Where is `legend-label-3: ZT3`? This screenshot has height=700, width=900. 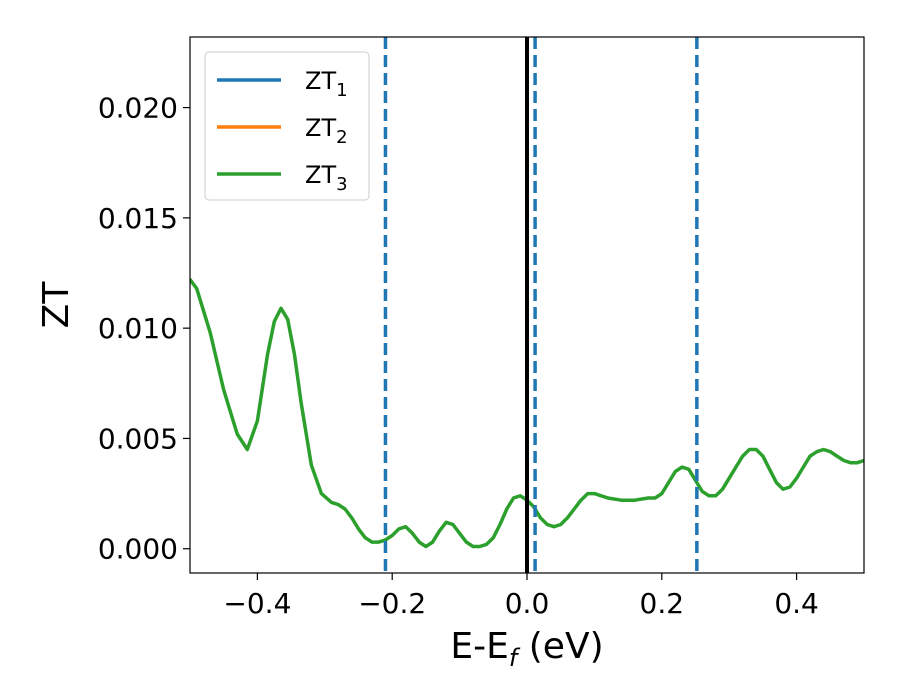
legend-label-3: ZT3 is located at coordinates (326, 178).